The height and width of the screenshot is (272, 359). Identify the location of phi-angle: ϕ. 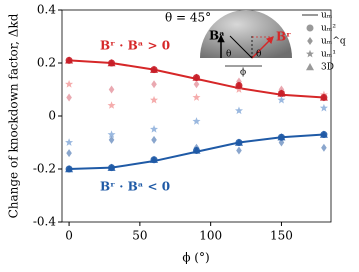
(243, 73).